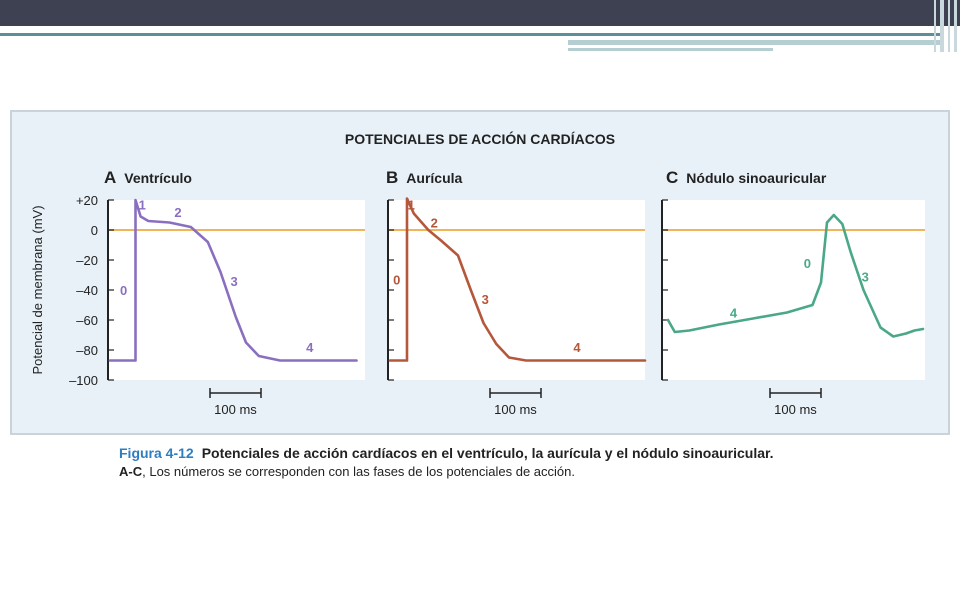 The height and width of the screenshot is (600, 960). What do you see at coordinates (158, 178) in the screenshot?
I see `panel-name-a: Ventrículo` at bounding box center [158, 178].